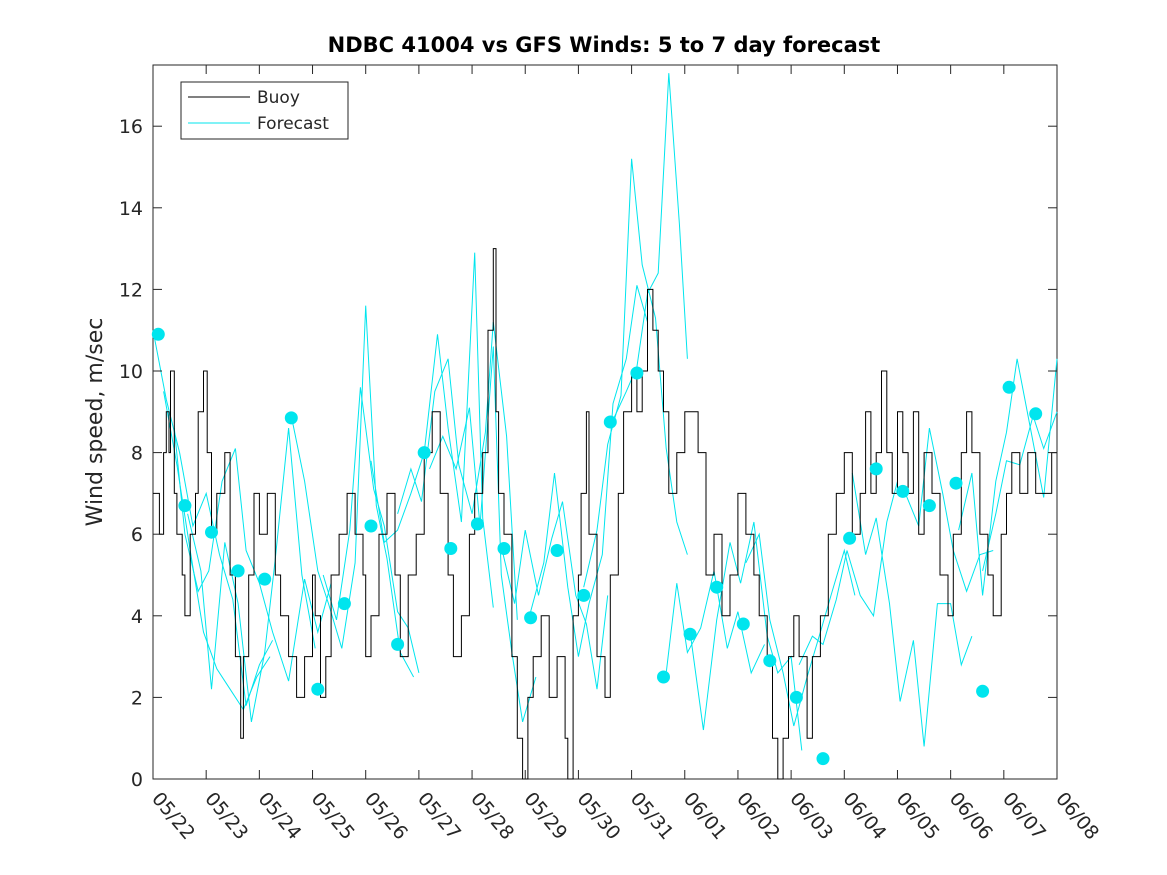  What do you see at coordinates (131, 209) in the screenshot?
I see `y-tick-label-7: 14` at bounding box center [131, 209].